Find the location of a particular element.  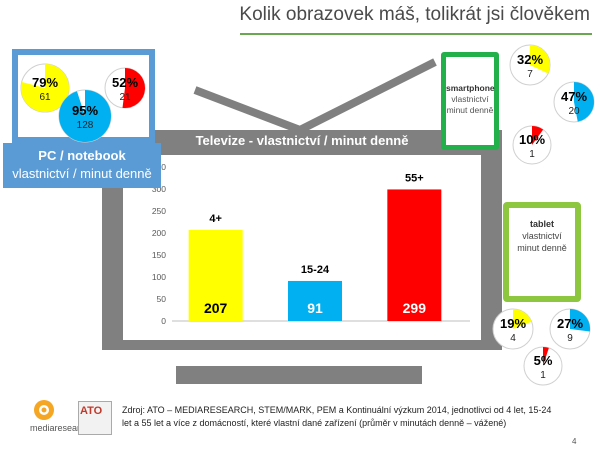

tablet-pie-1: 19%4 is located at coordinates (513, 329).